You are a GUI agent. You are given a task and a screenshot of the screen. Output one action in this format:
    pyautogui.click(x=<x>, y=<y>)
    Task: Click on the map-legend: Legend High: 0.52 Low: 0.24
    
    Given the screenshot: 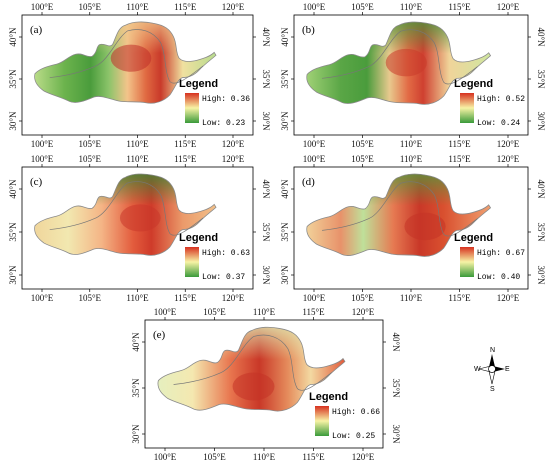 What is the action you would take?
    pyautogui.click(x=489, y=103)
    